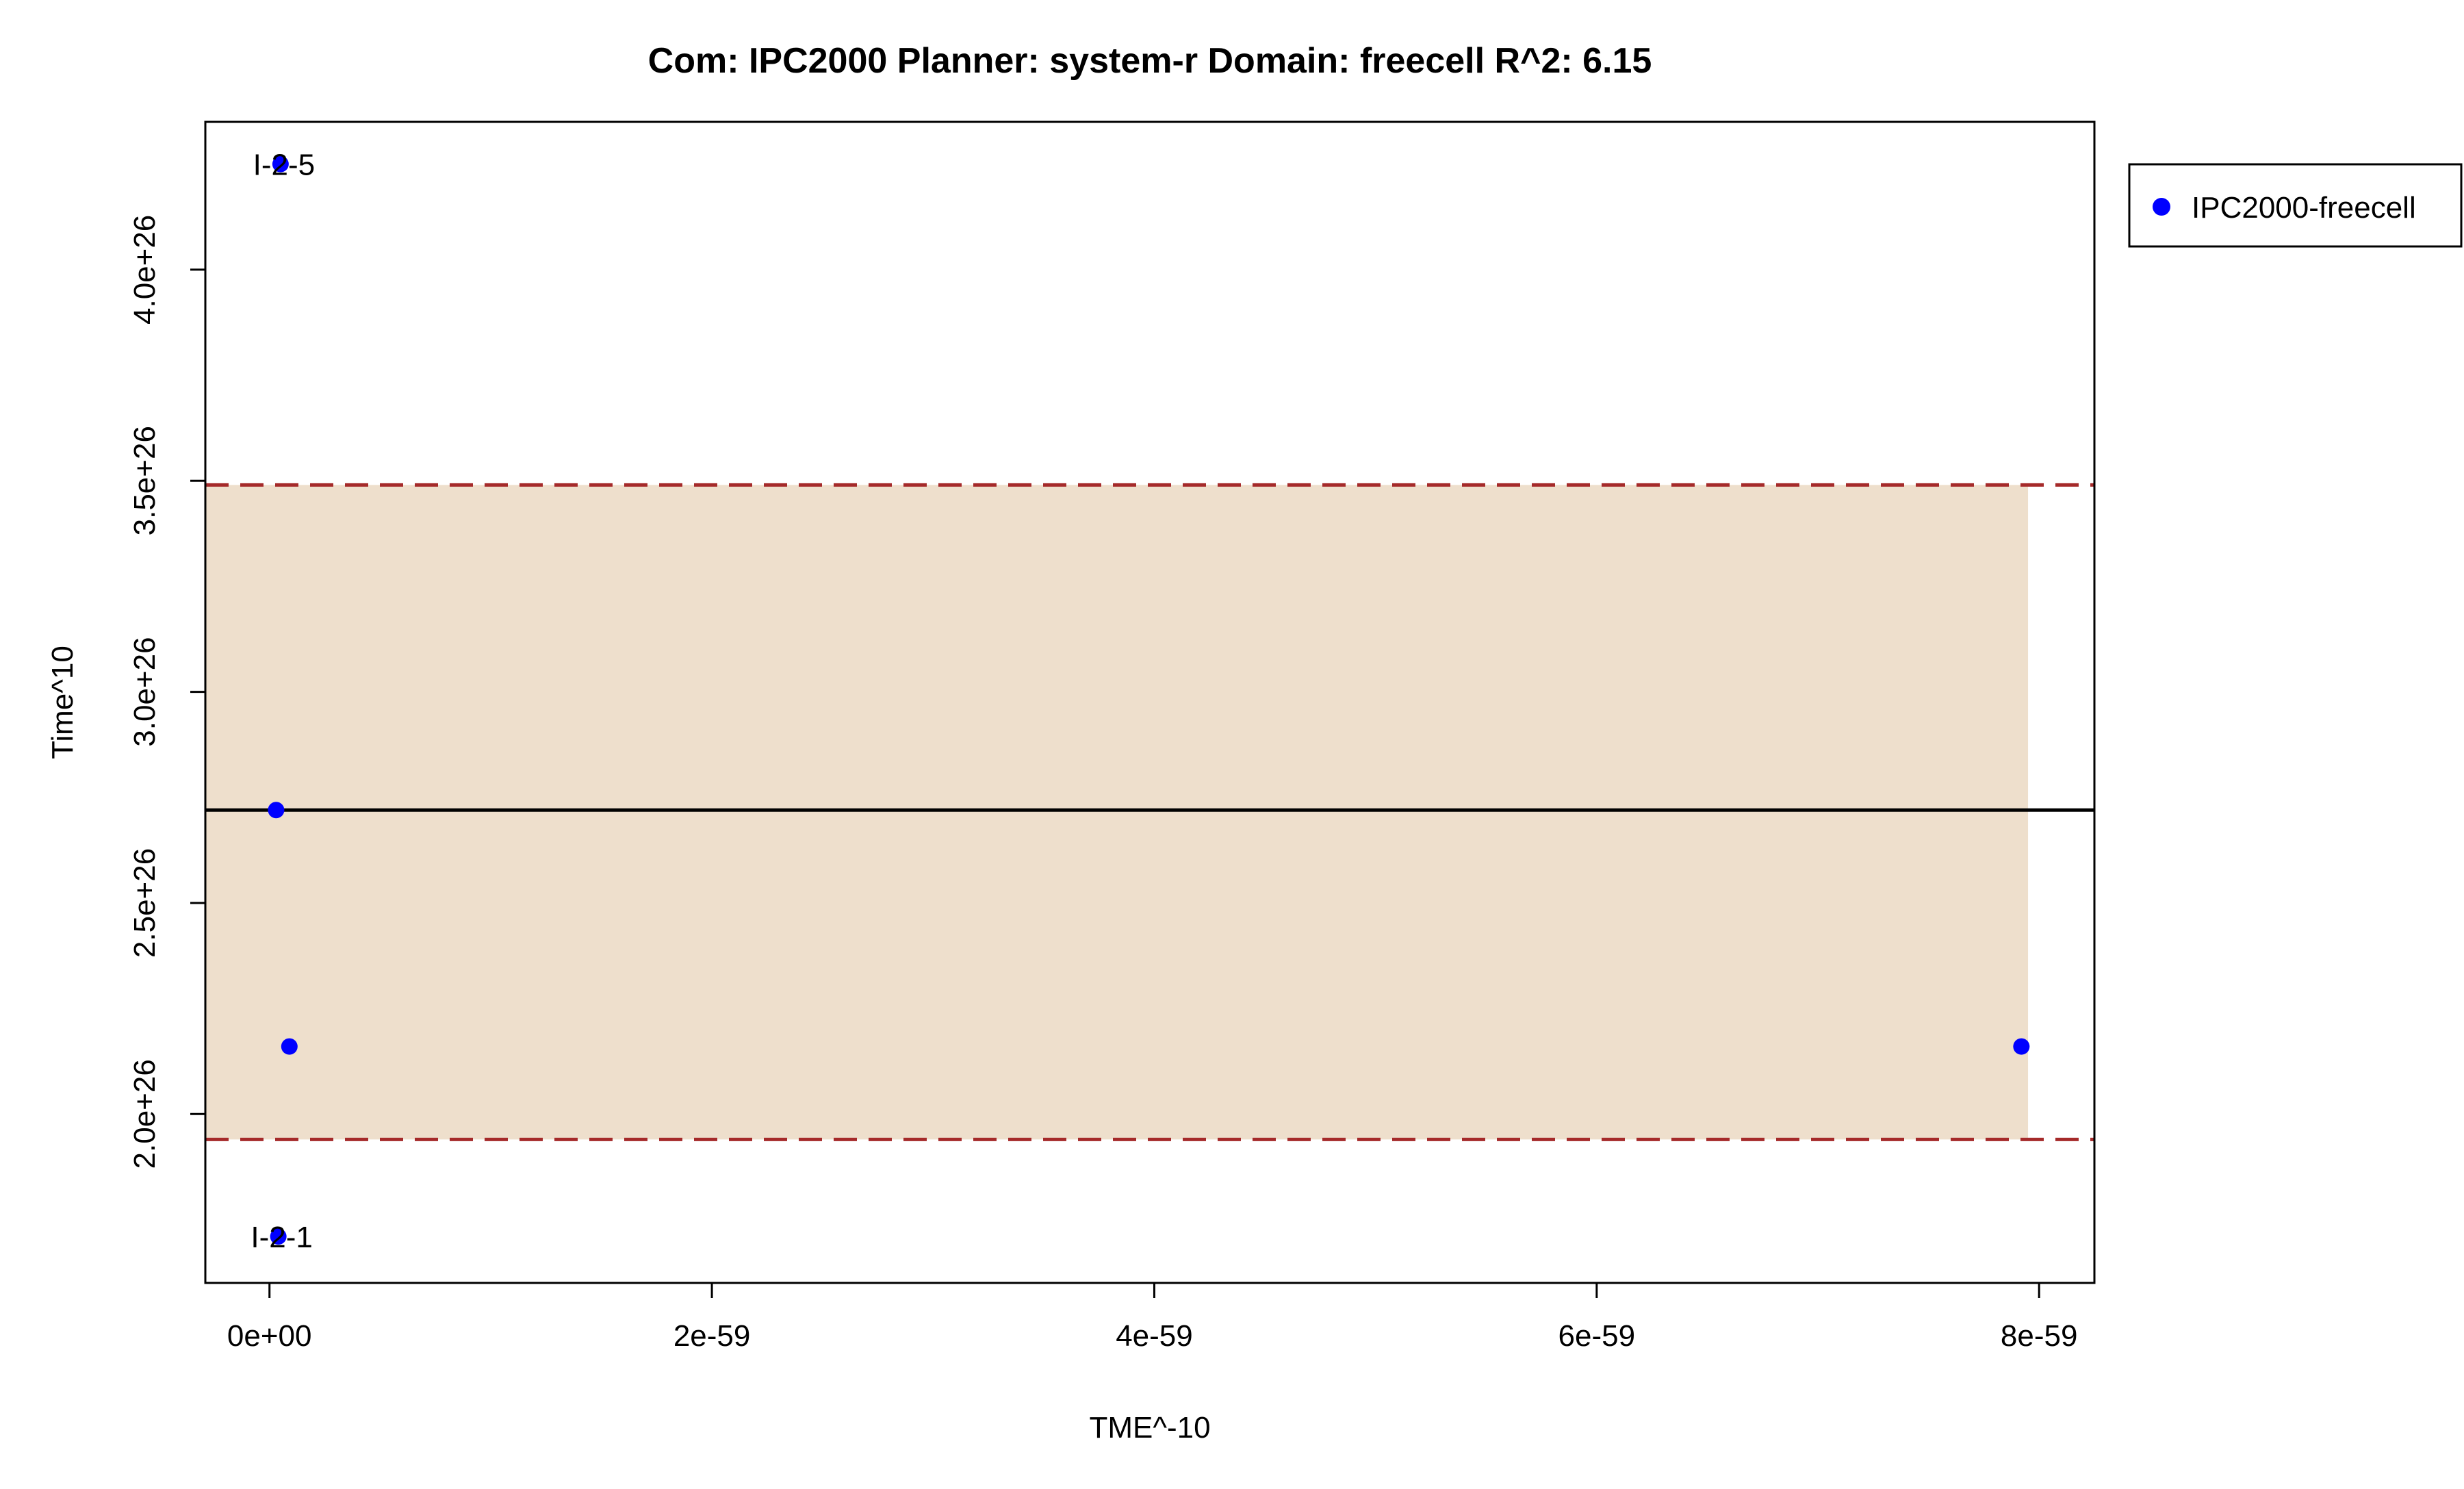 The height and width of the screenshot is (1489, 2464). I want to click on point-label: I-2-5, so click(284, 165).